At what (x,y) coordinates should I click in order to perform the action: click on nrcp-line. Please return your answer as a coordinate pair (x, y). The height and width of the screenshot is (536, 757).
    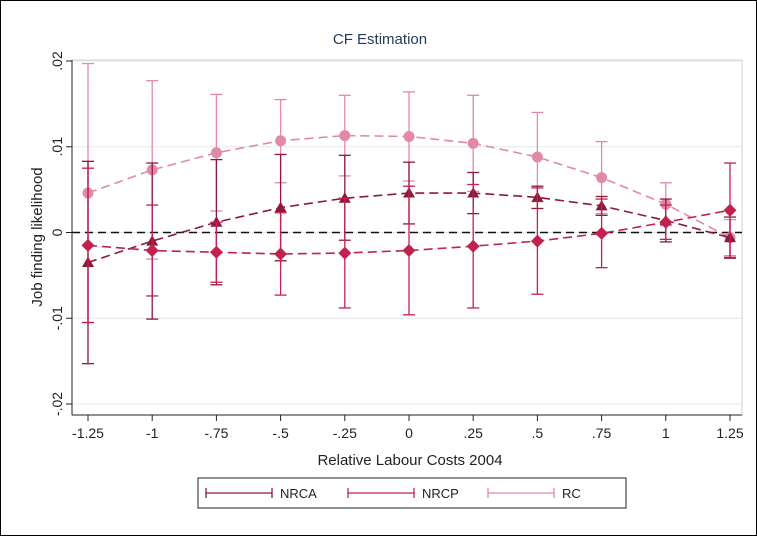
    Looking at the image, I should click on (409, 232).